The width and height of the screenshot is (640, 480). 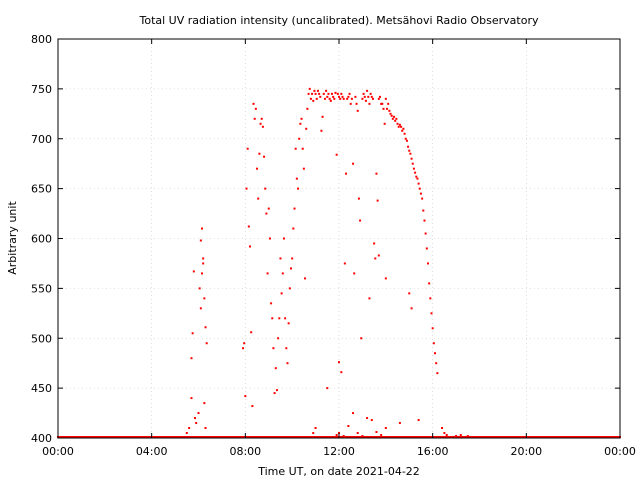 What do you see at coordinates (41, 388) in the screenshot?
I see `y-tick-label: 450` at bounding box center [41, 388].